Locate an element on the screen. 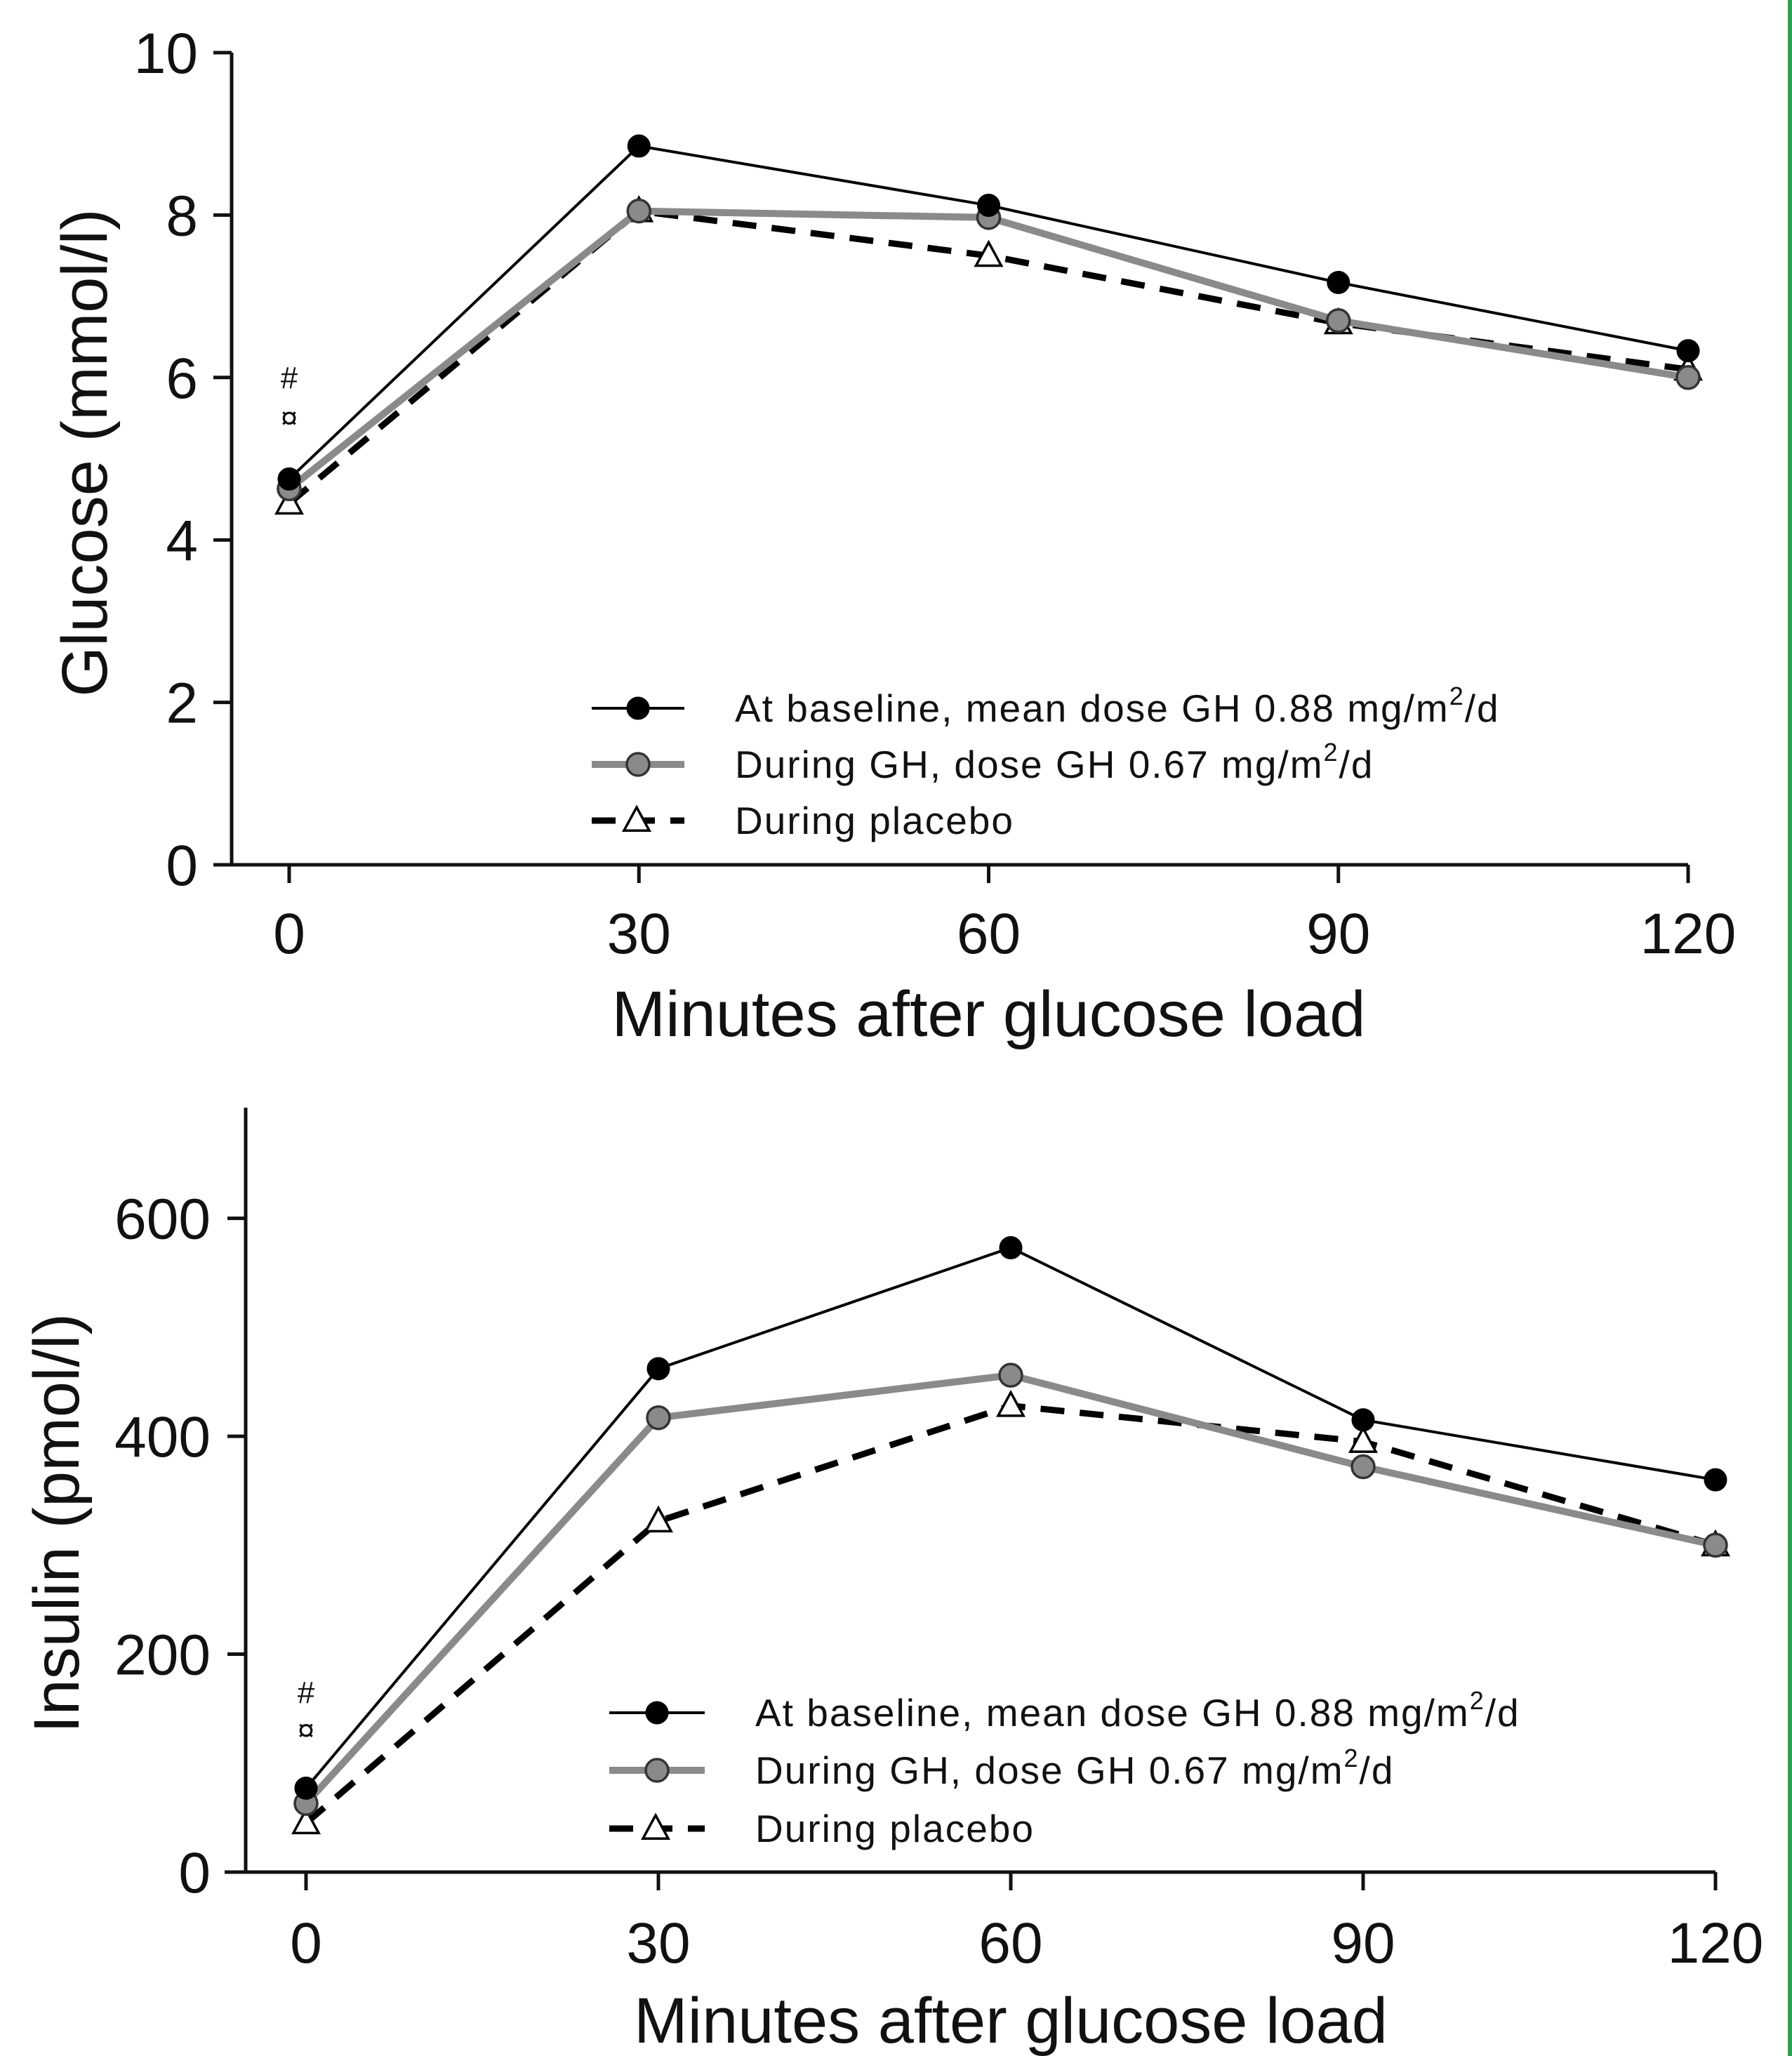  y-axis-title: Glucose (mmol/l) is located at coordinates (85, 452).